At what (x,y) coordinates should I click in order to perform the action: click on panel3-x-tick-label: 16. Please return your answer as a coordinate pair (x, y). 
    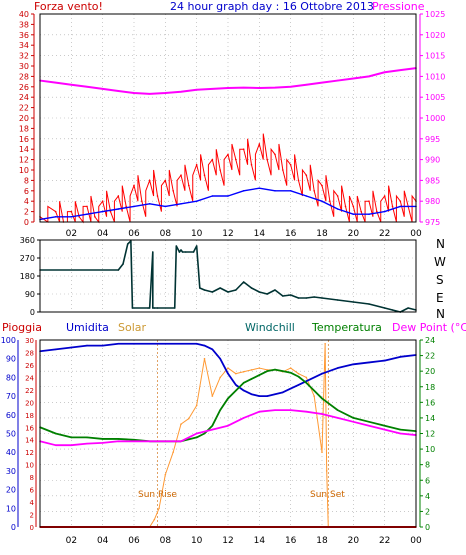
    Looking at the image, I should click on (291, 541).